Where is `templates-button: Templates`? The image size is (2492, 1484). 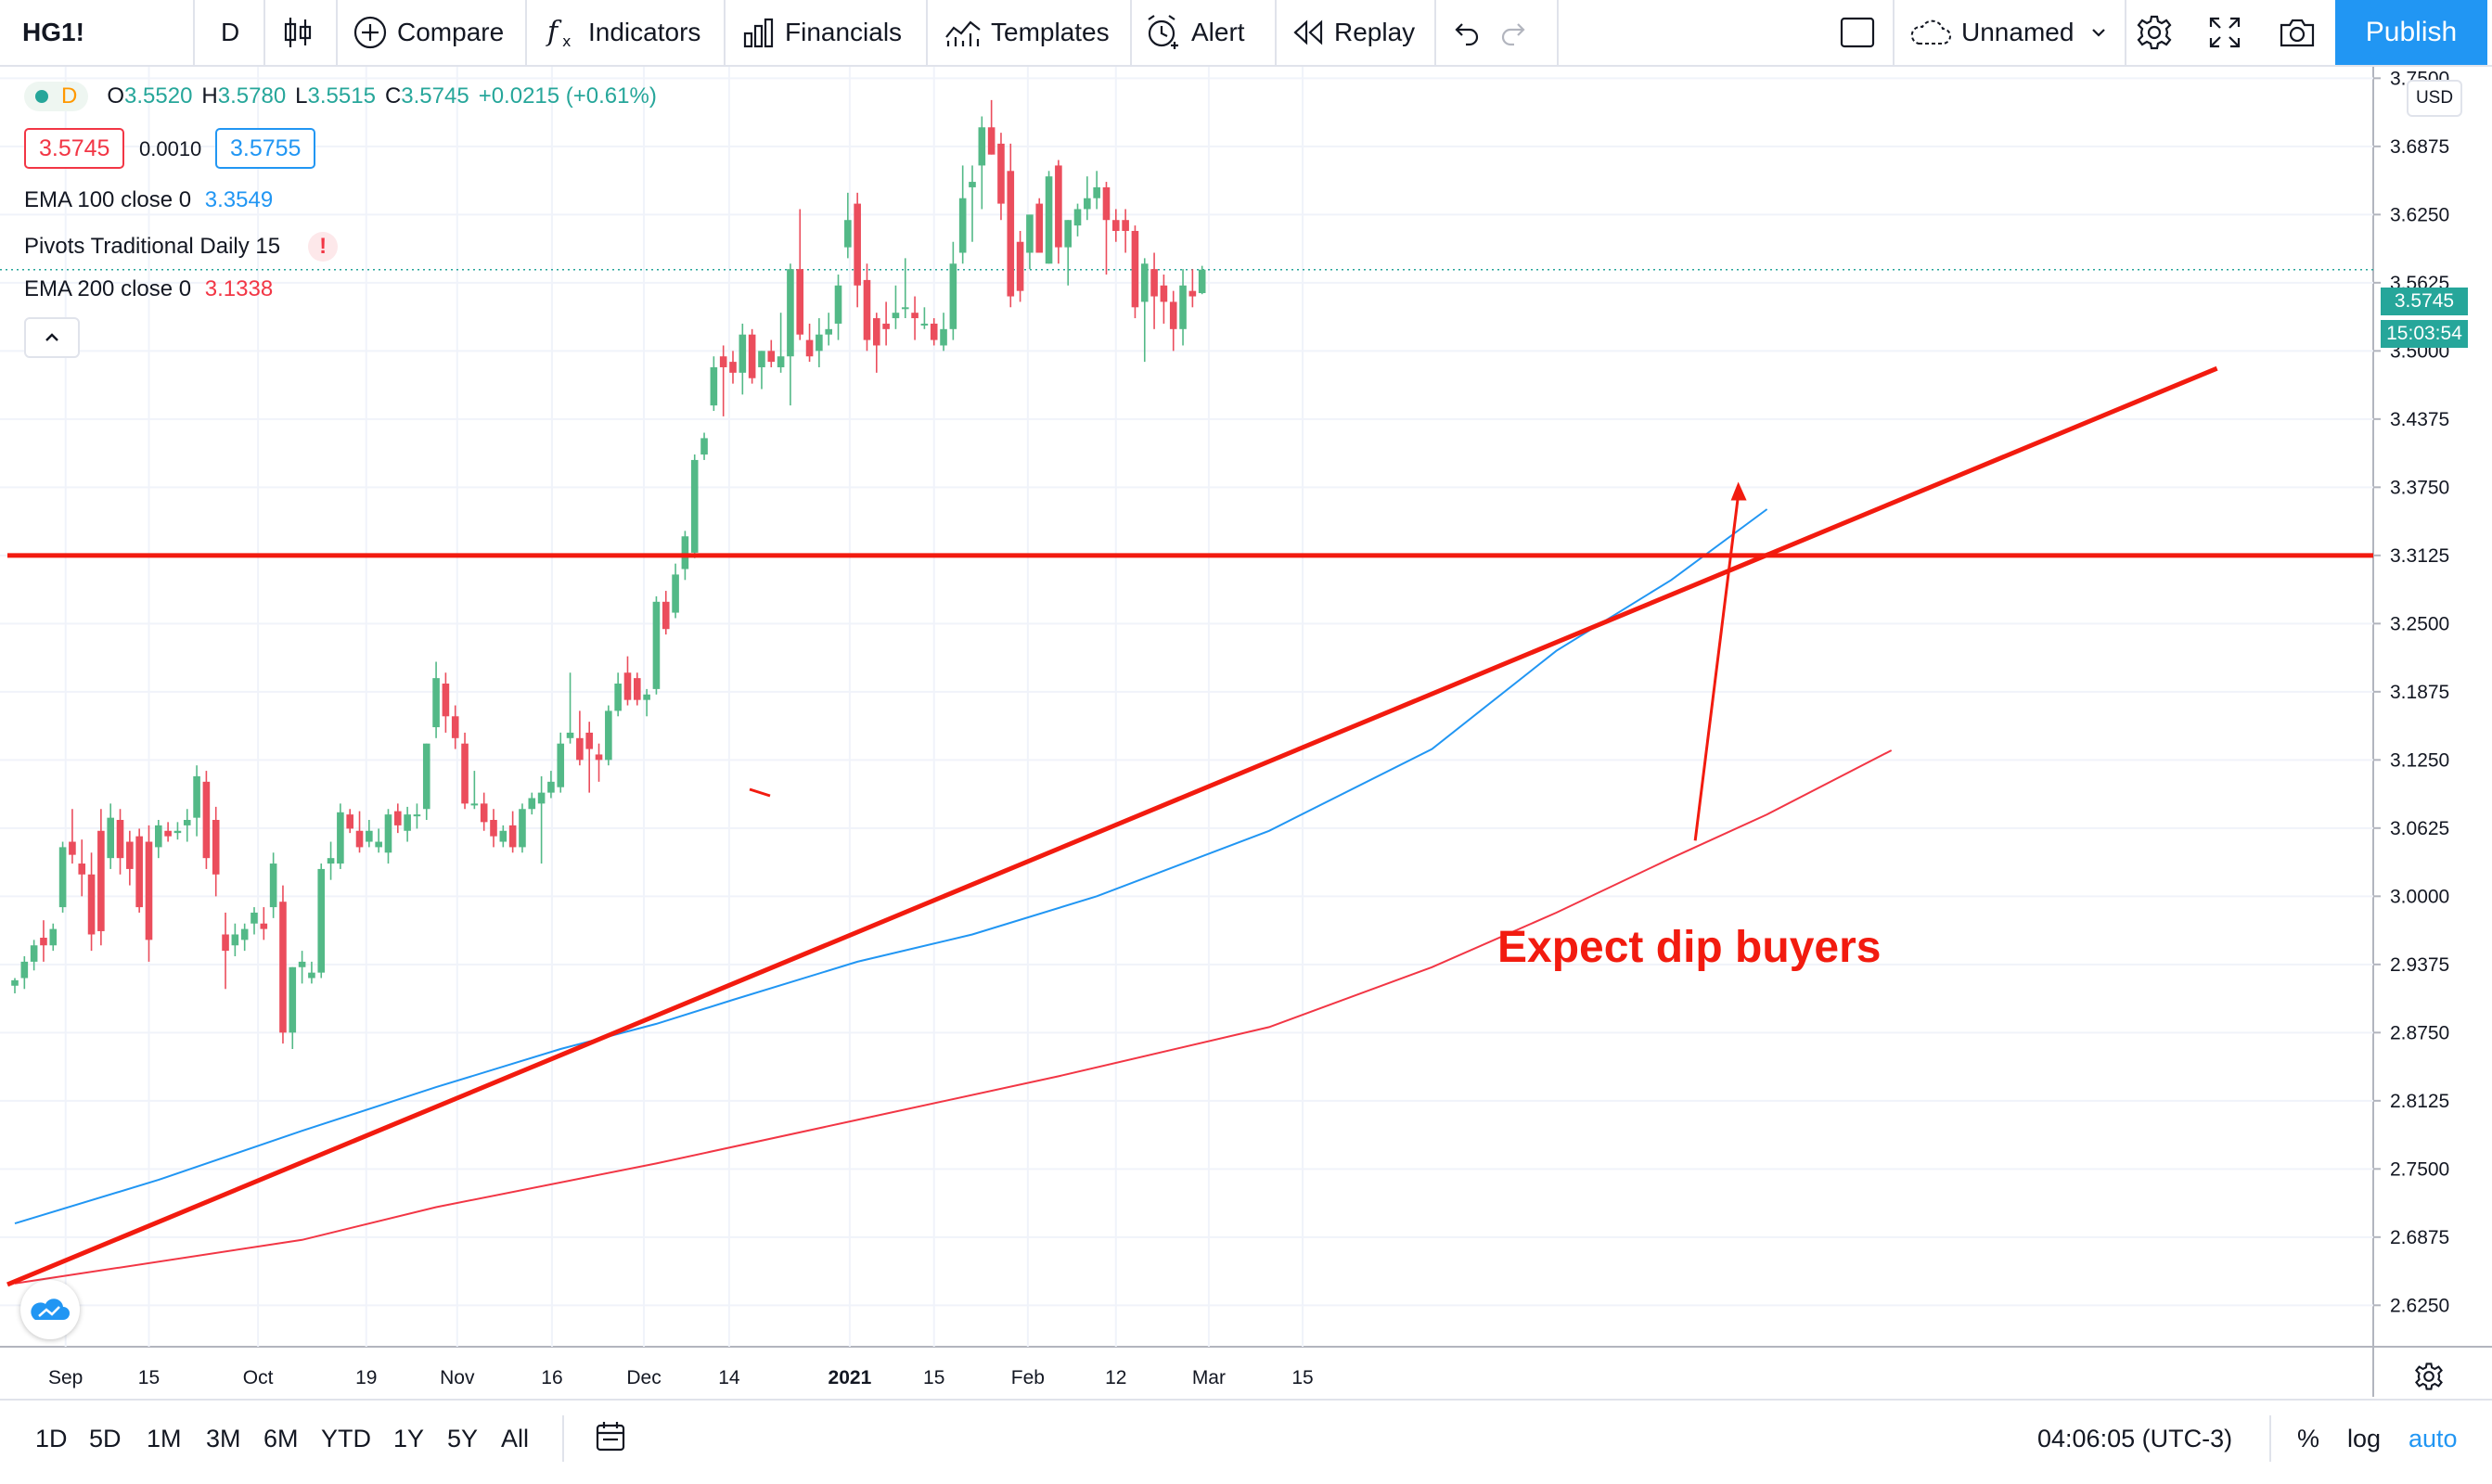
templates-button: Templates is located at coordinates (1027, 32).